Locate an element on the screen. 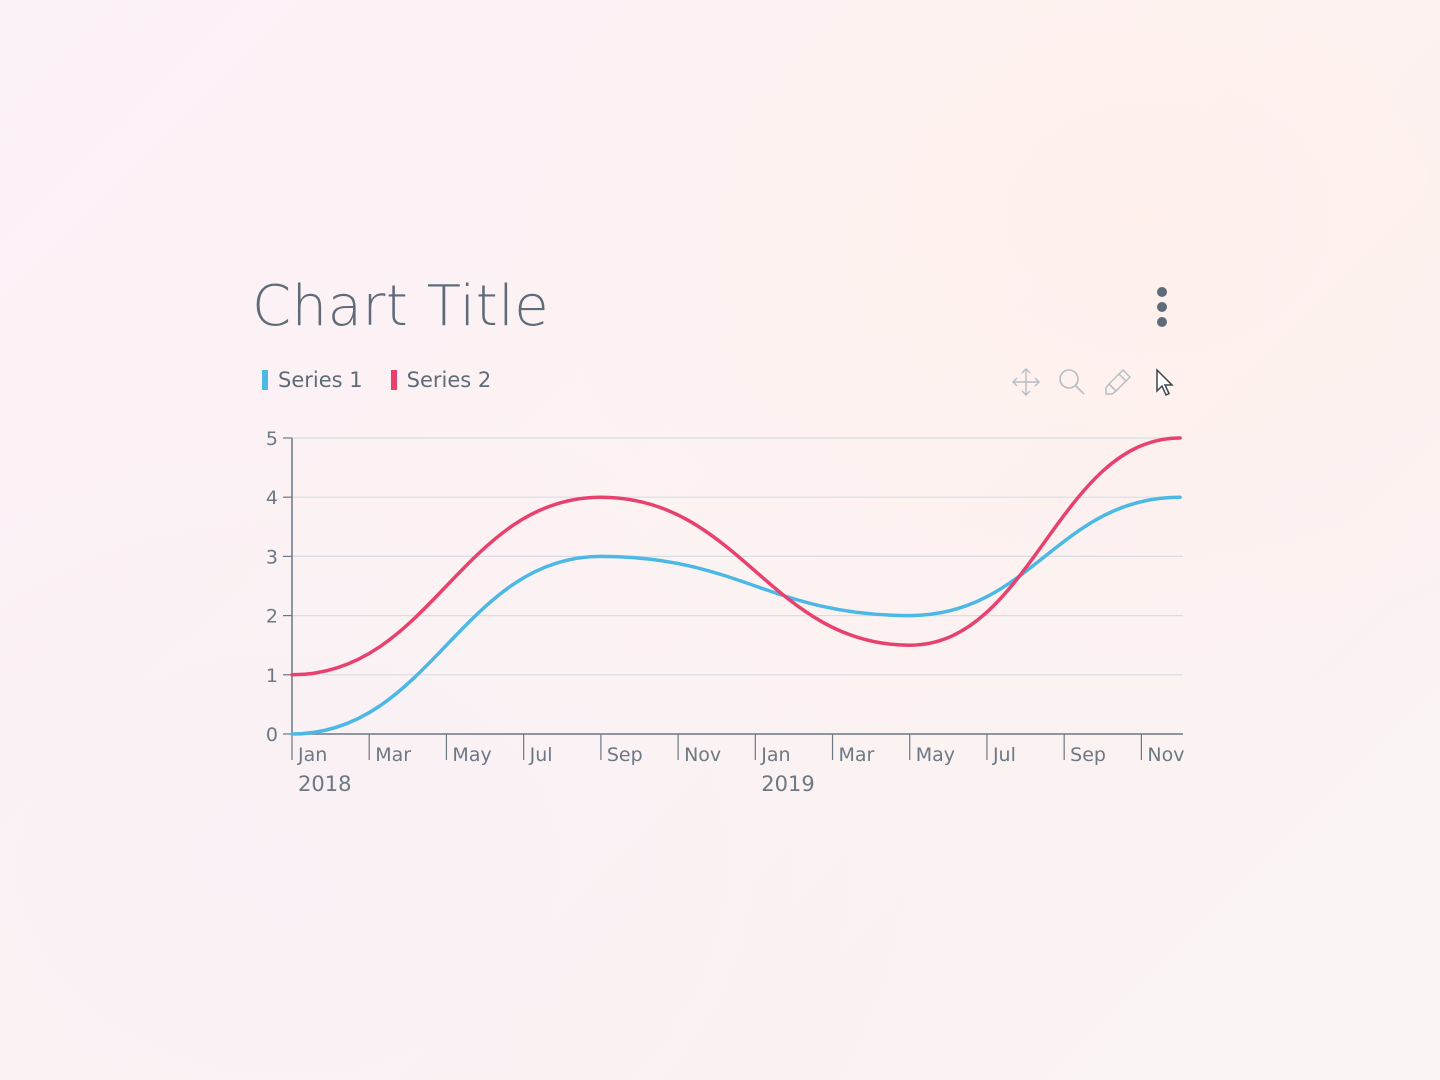 The height and width of the screenshot is (1080, 1440). move-icon is located at coordinates (1026, 382).